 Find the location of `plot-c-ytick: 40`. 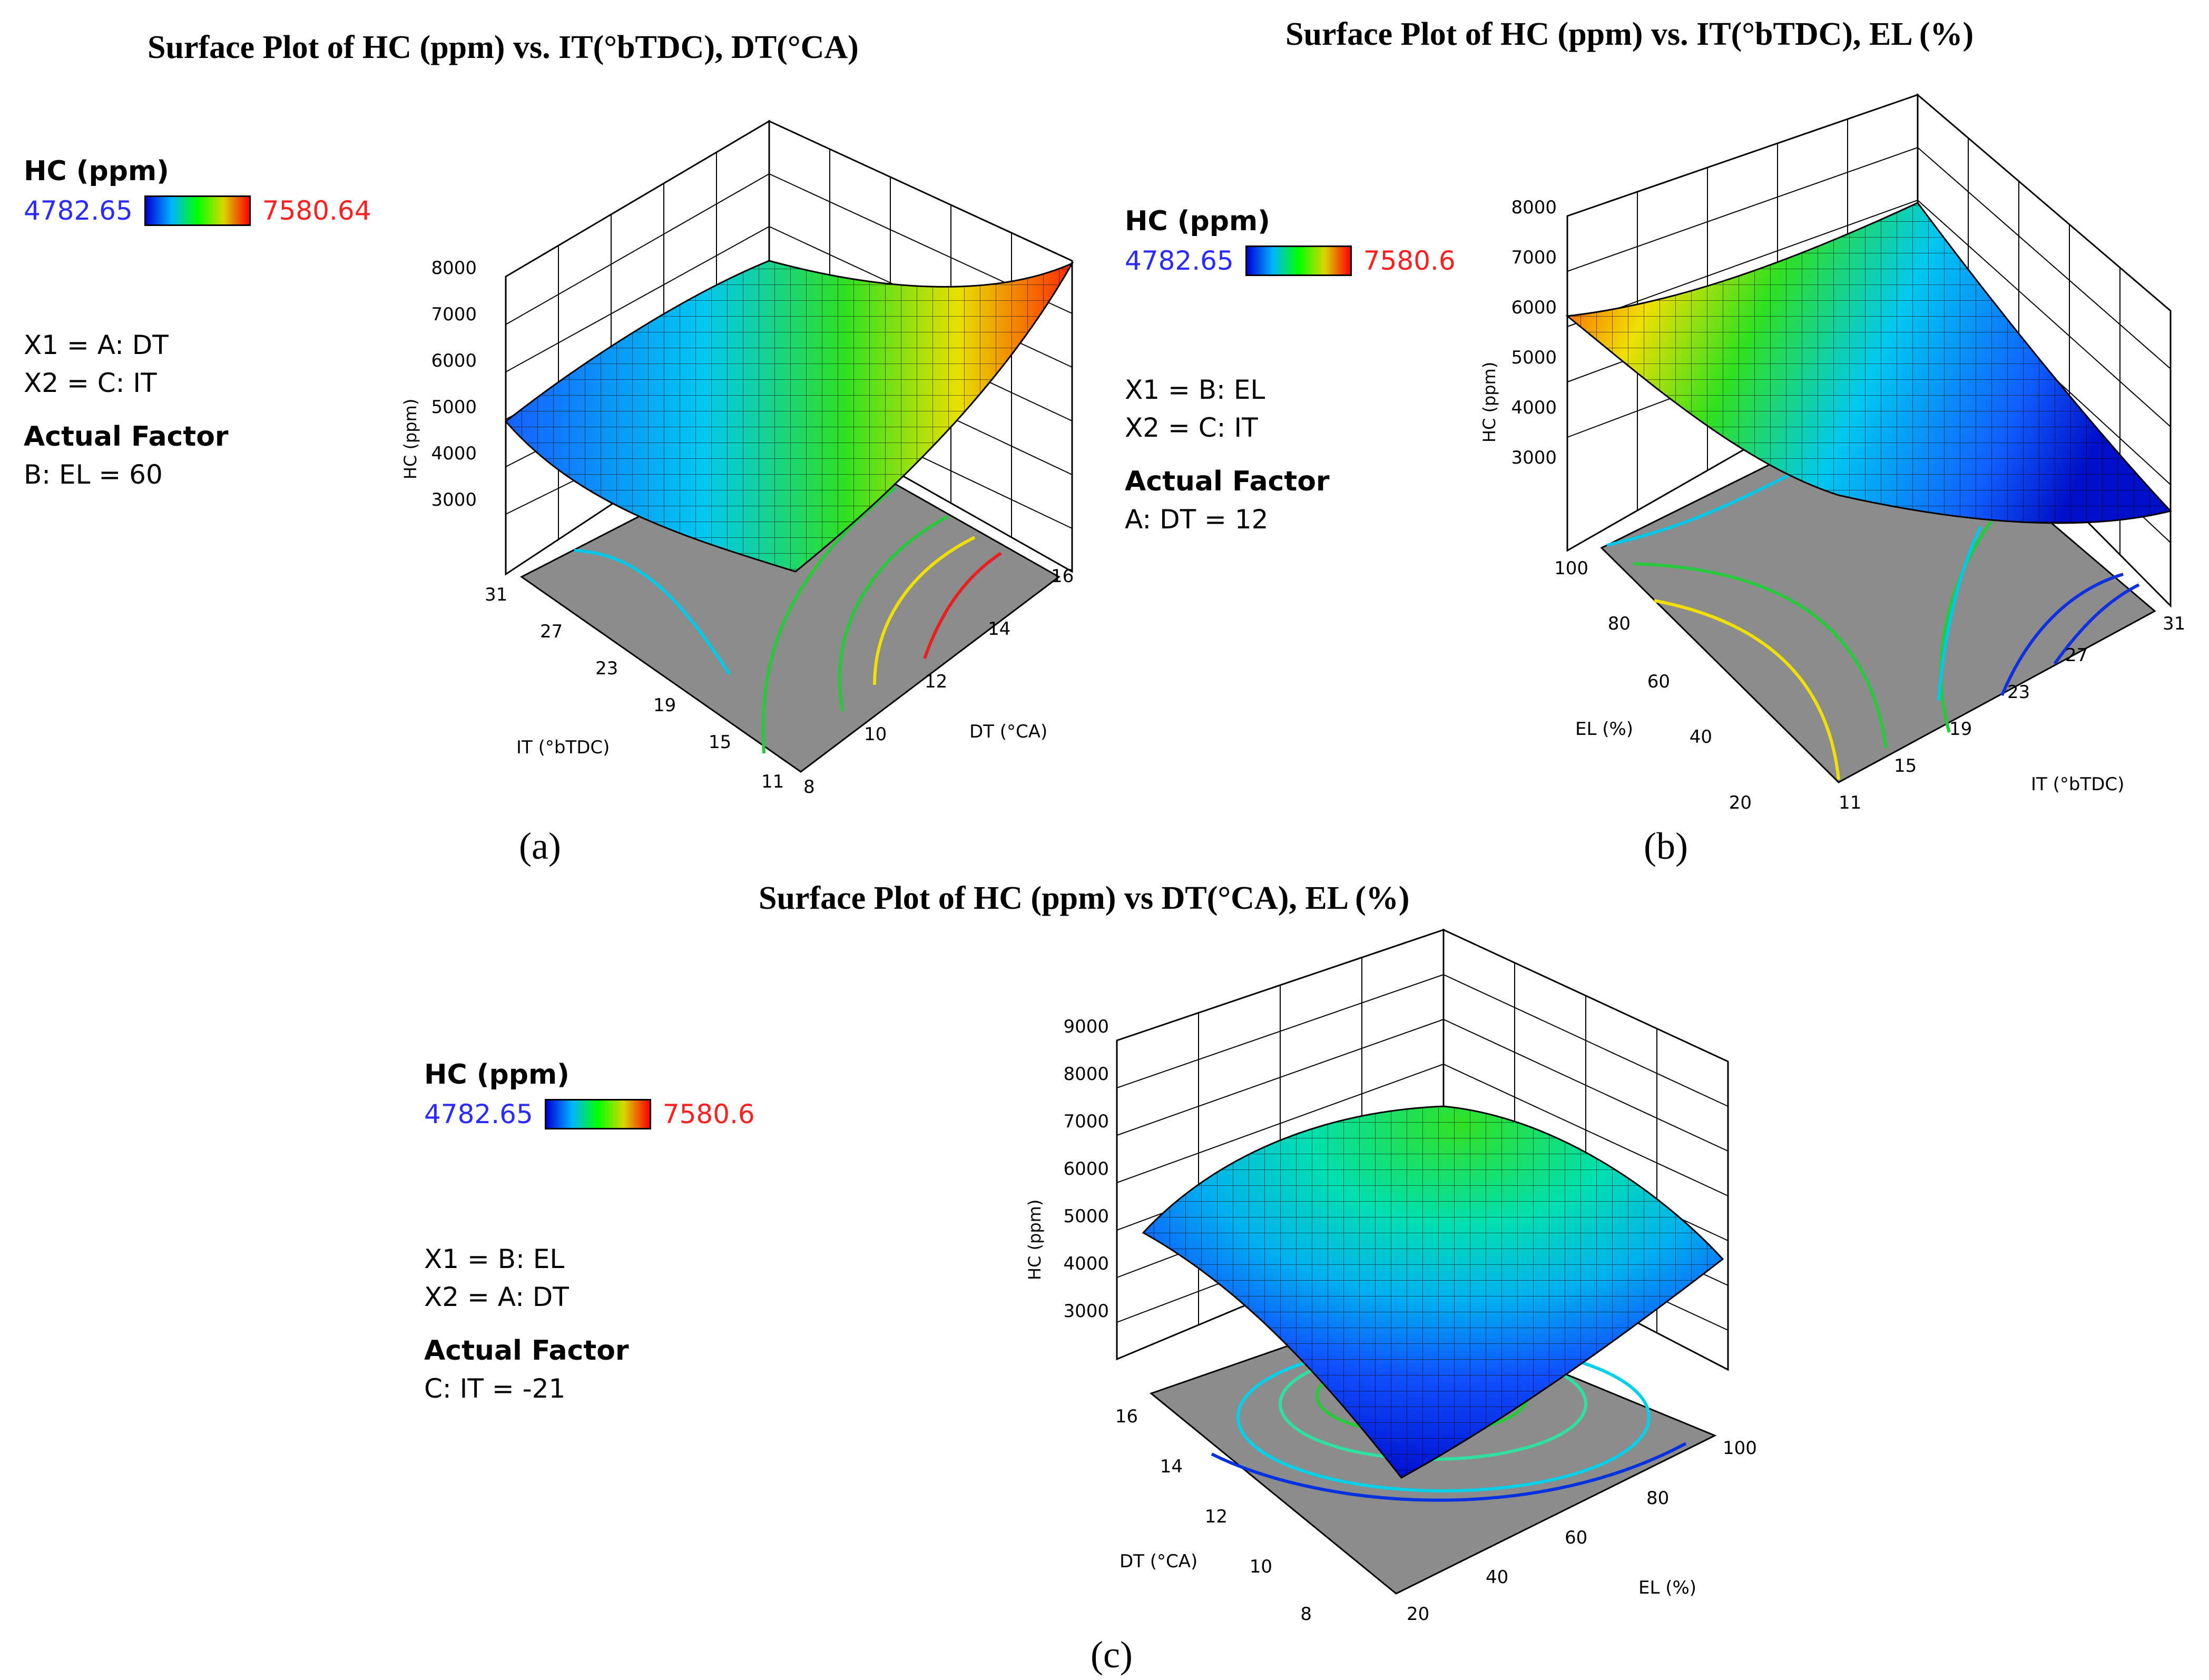

plot-c-ytick: 40 is located at coordinates (1497, 1577).